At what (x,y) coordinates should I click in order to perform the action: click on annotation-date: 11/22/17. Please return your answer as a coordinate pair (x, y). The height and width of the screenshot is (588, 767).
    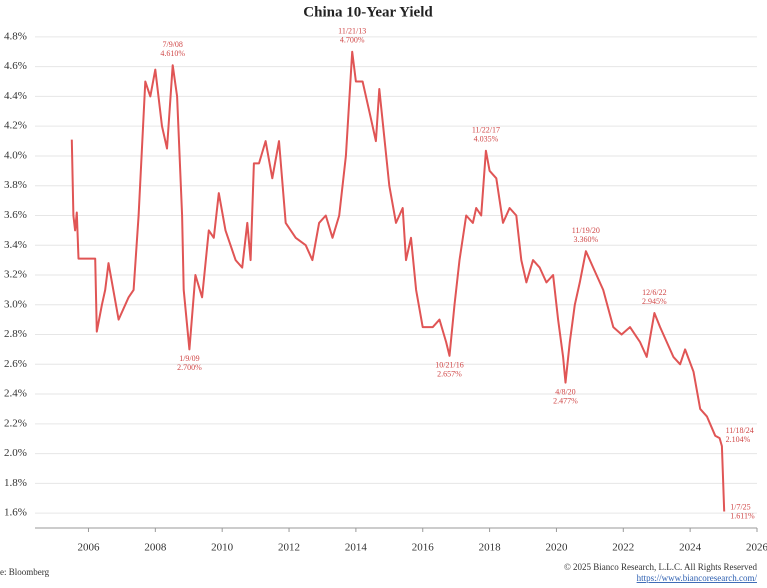
    Looking at the image, I should click on (486, 130).